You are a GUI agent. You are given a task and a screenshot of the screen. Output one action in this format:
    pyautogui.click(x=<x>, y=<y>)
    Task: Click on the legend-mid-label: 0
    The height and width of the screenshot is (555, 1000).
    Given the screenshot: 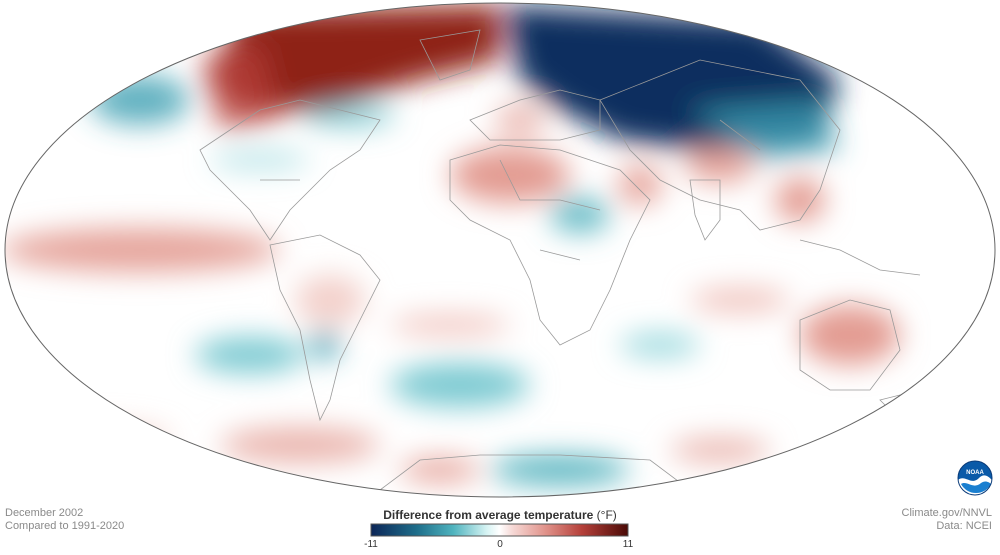 What is the action you would take?
    pyautogui.click(x=500, y=544)
    